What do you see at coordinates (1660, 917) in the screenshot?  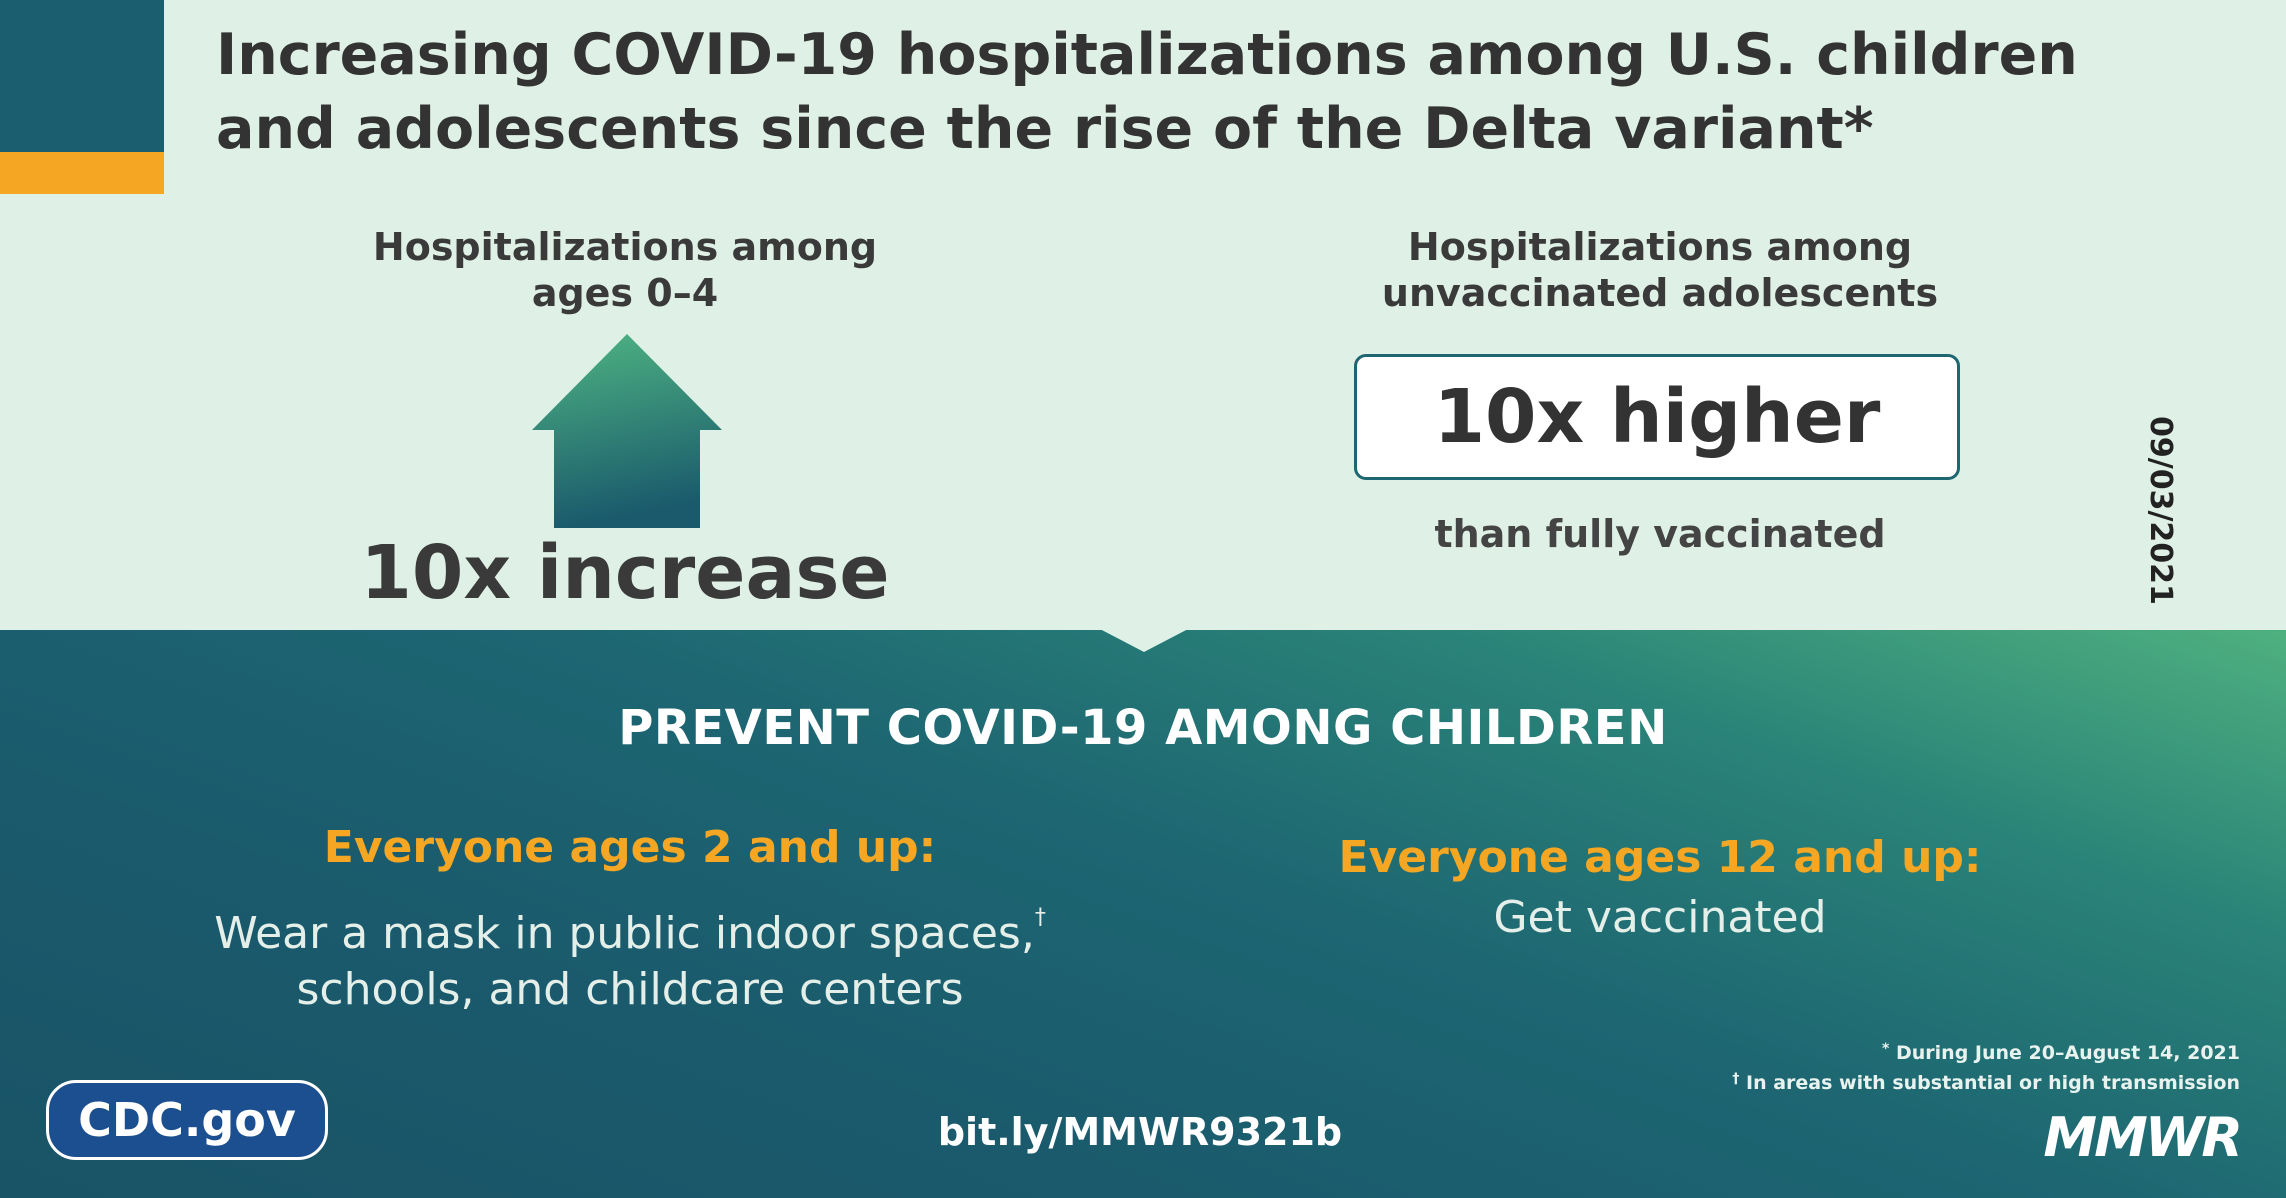 I see `vaccine-recommendation-text: Get vaccinated` at bounding box center [1660, 917].